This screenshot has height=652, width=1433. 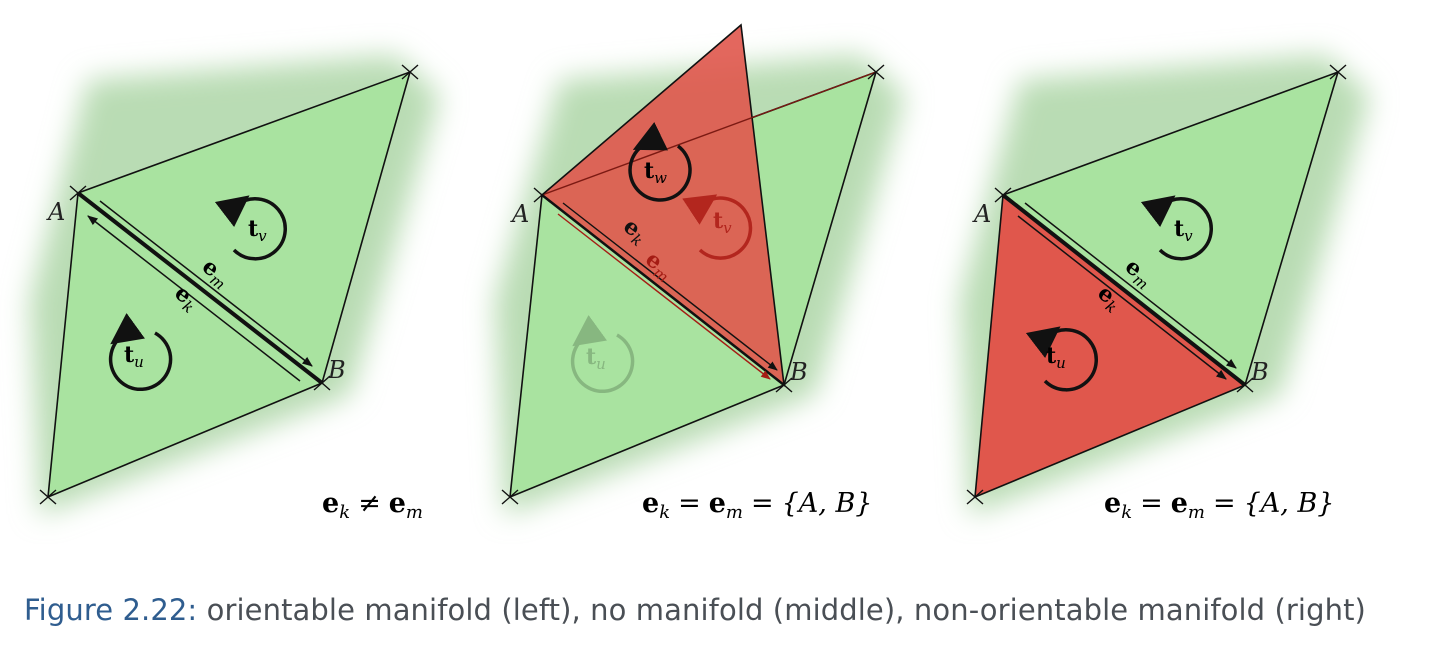 I want to click on rotation-tw: tw, so click(x=660, y=161).